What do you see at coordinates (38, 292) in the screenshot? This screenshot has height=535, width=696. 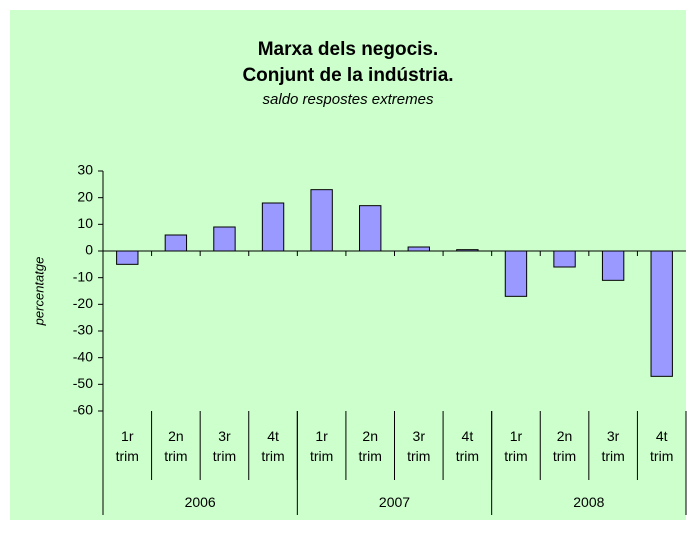 I see `y-axis-label: percentatge` at bounding box center [38, 292].